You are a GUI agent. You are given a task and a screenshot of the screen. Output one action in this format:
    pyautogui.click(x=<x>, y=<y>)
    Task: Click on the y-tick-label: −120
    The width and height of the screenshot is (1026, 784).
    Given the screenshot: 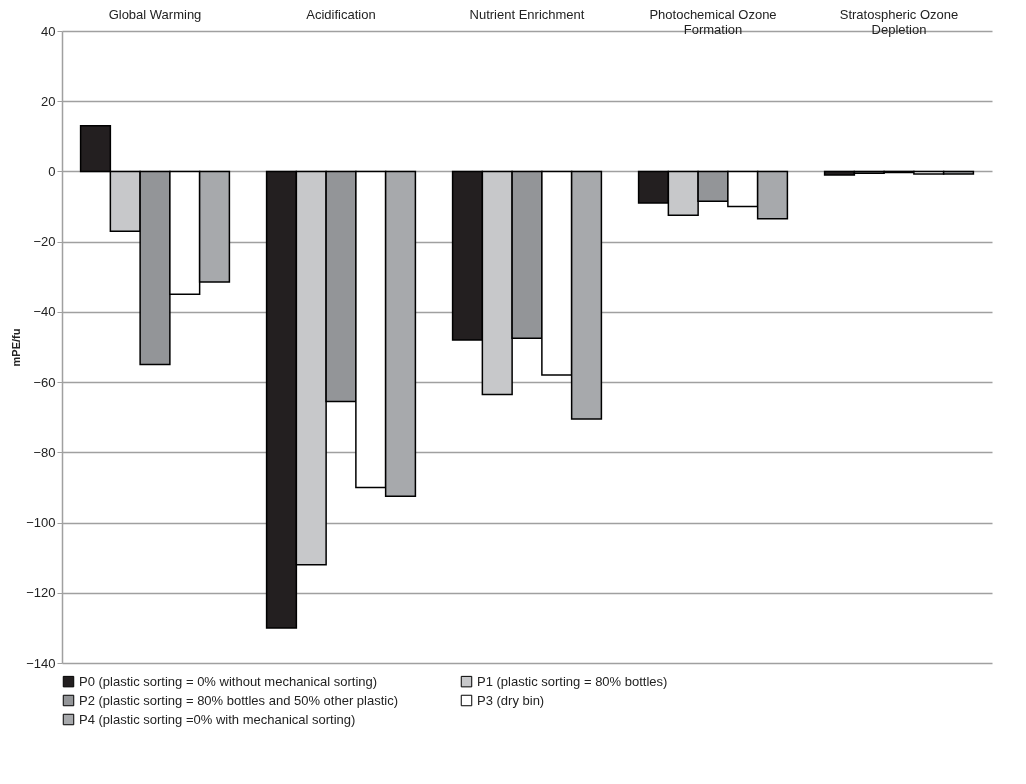 What is the action you would take?
    pyautogui.click(x=41, y=593)
    